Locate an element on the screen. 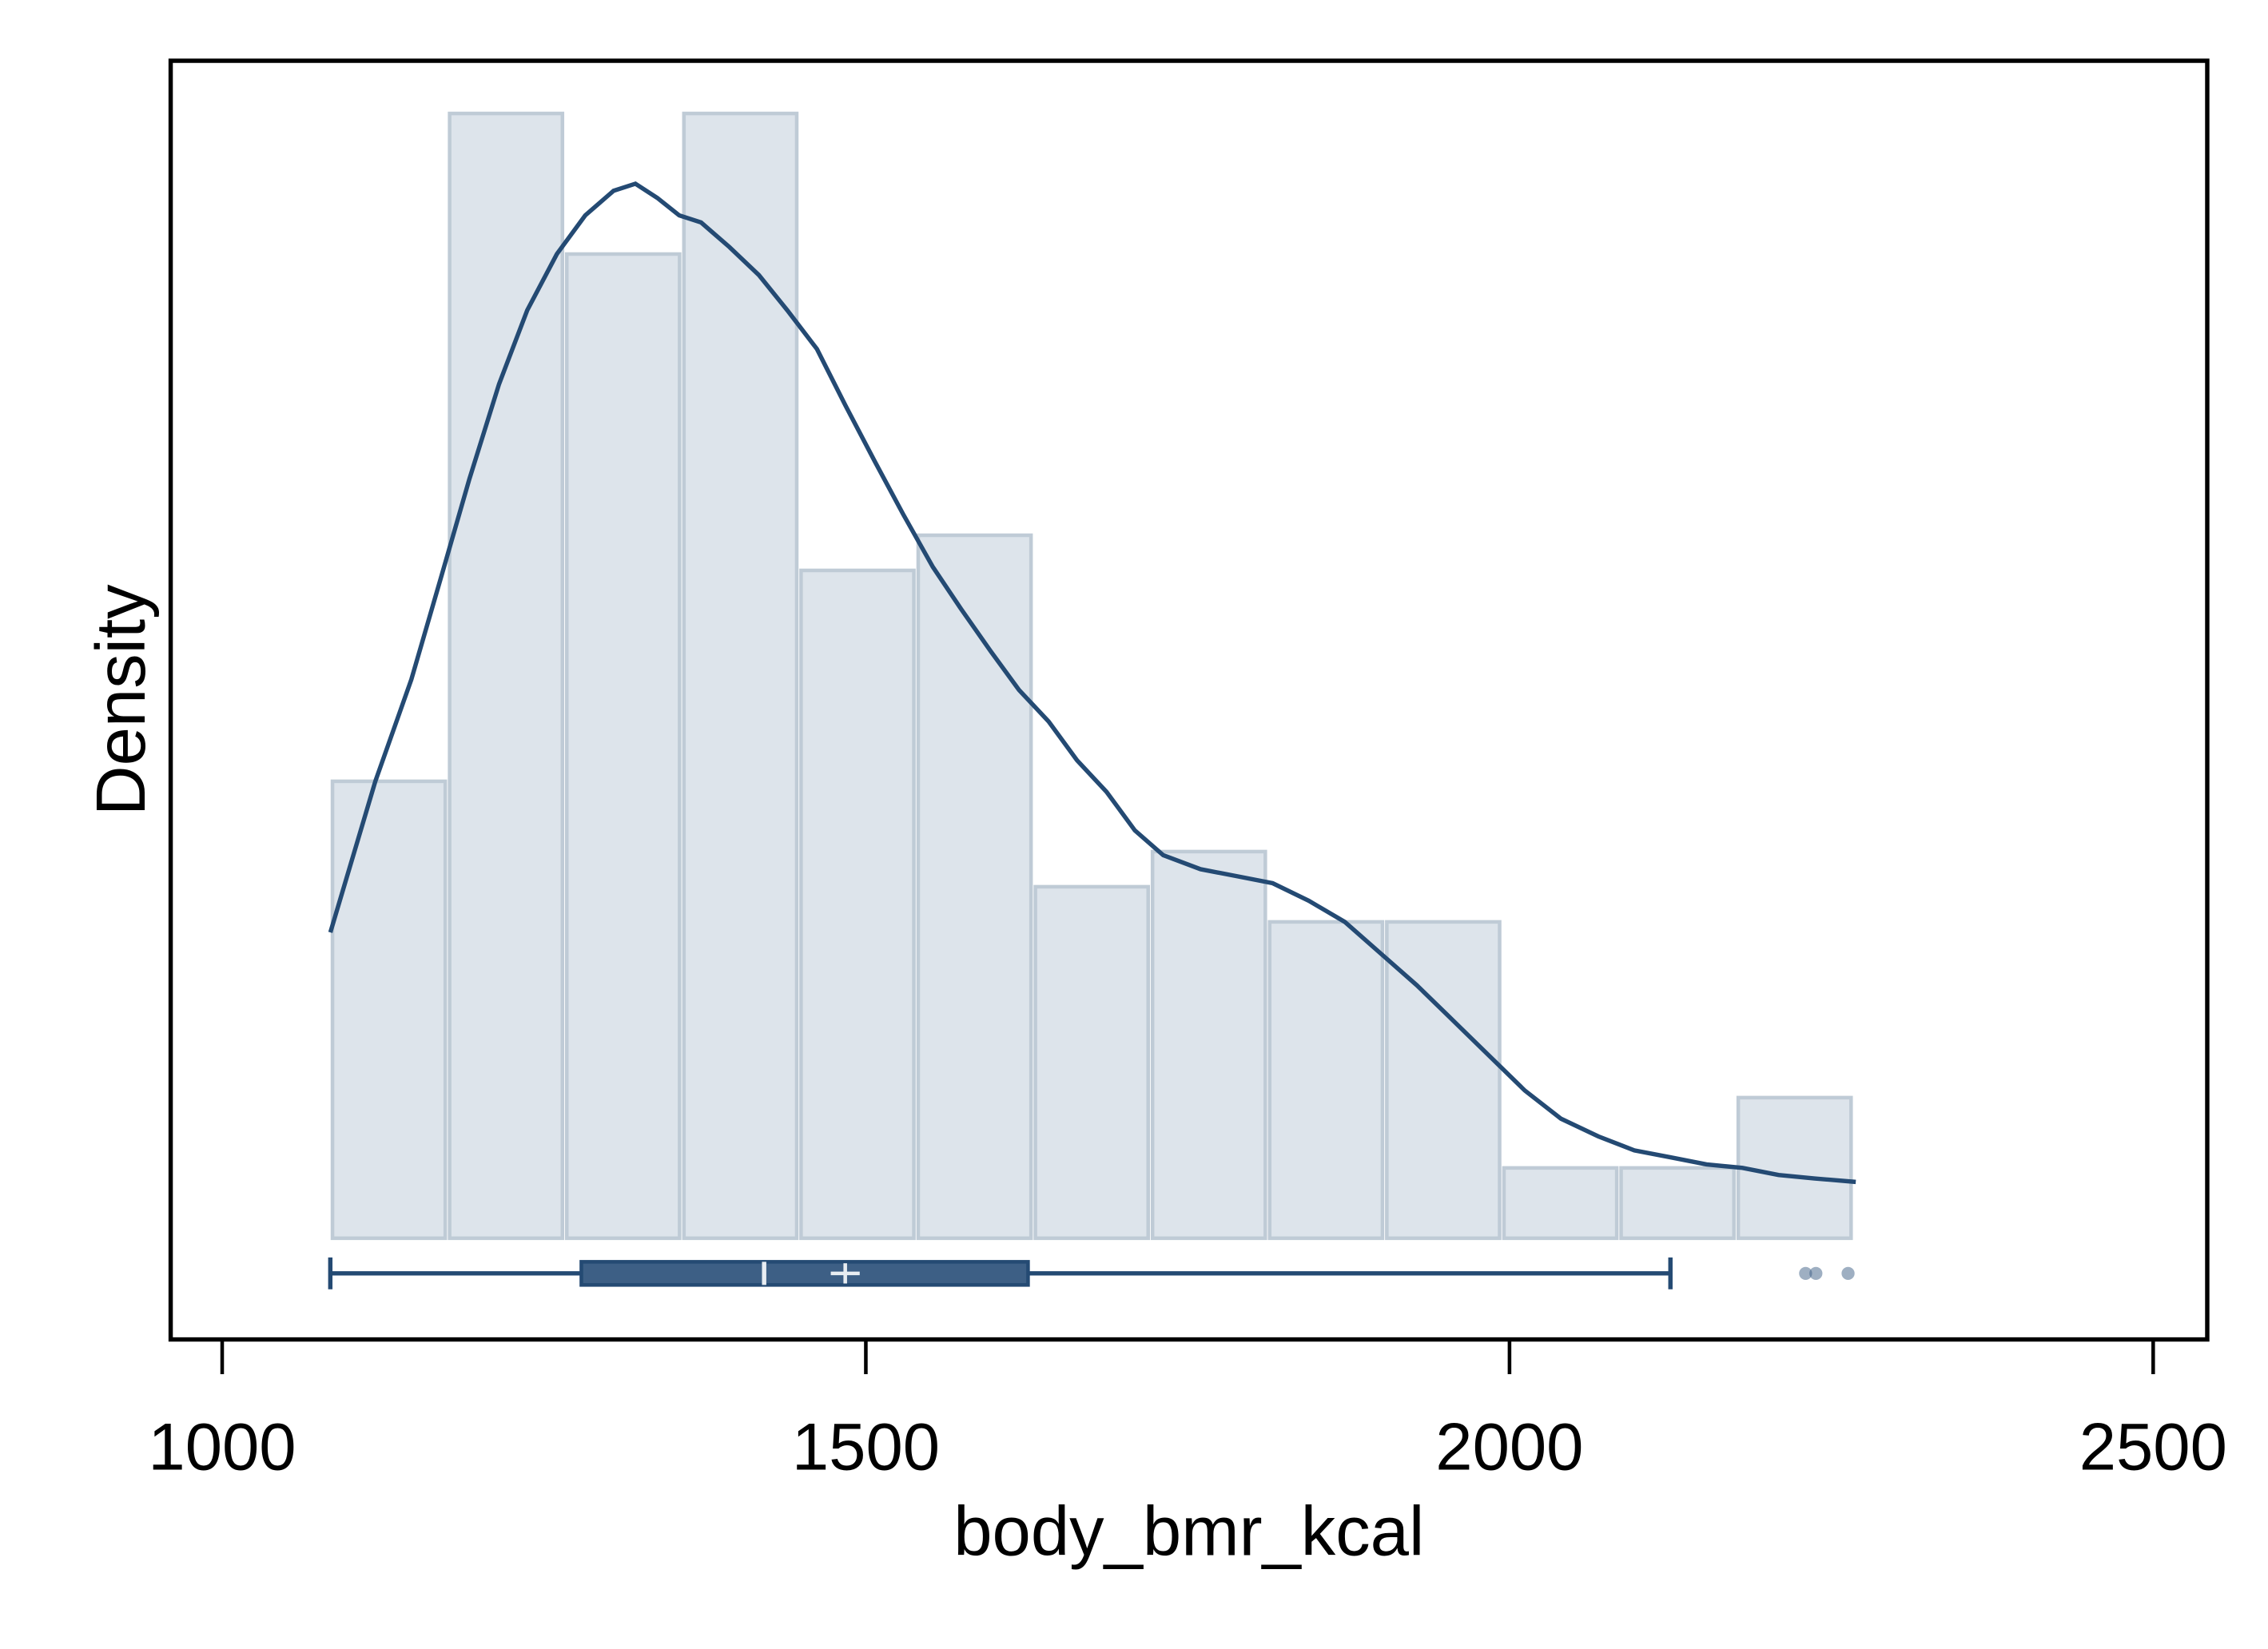 The height and width of the screenshot is (1649, 2268). x-tick-label: 1000 is located at coordinates (222, 1446).